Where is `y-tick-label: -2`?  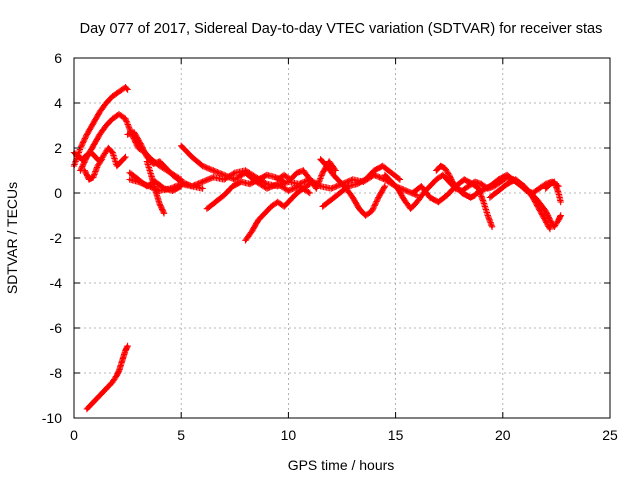
y-tick-label: -2 is located at coordinates (56, 238).